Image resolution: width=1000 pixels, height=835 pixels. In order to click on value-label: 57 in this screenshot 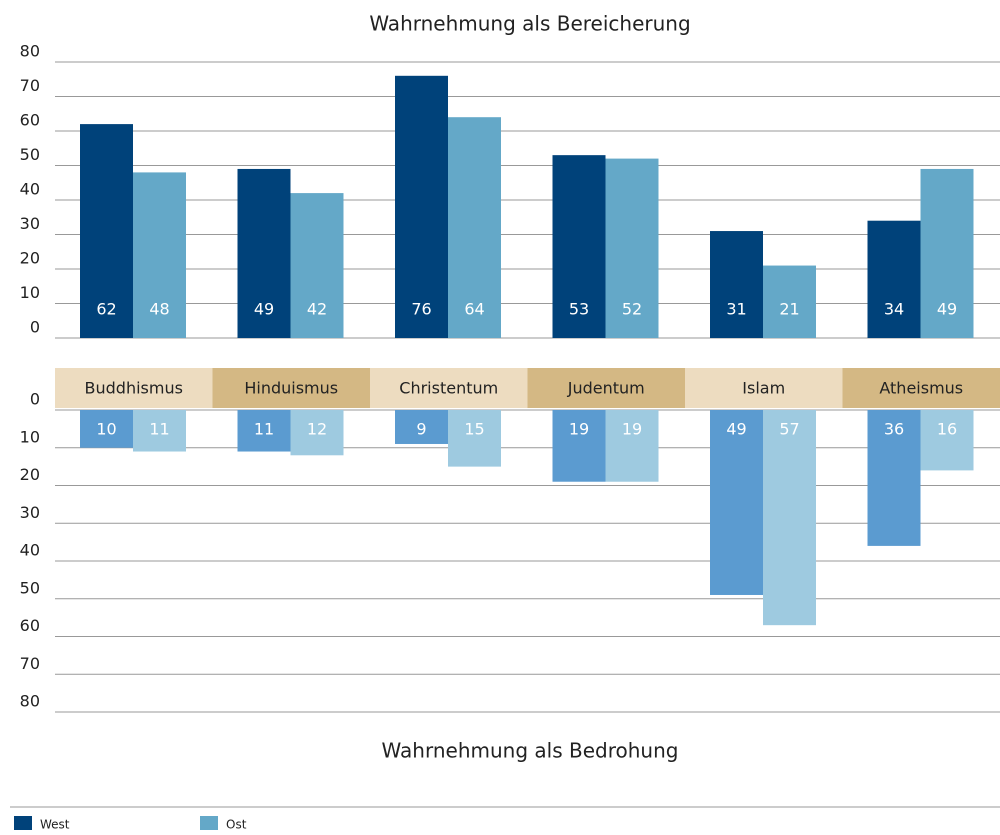, I will do `click(789, 429)`.